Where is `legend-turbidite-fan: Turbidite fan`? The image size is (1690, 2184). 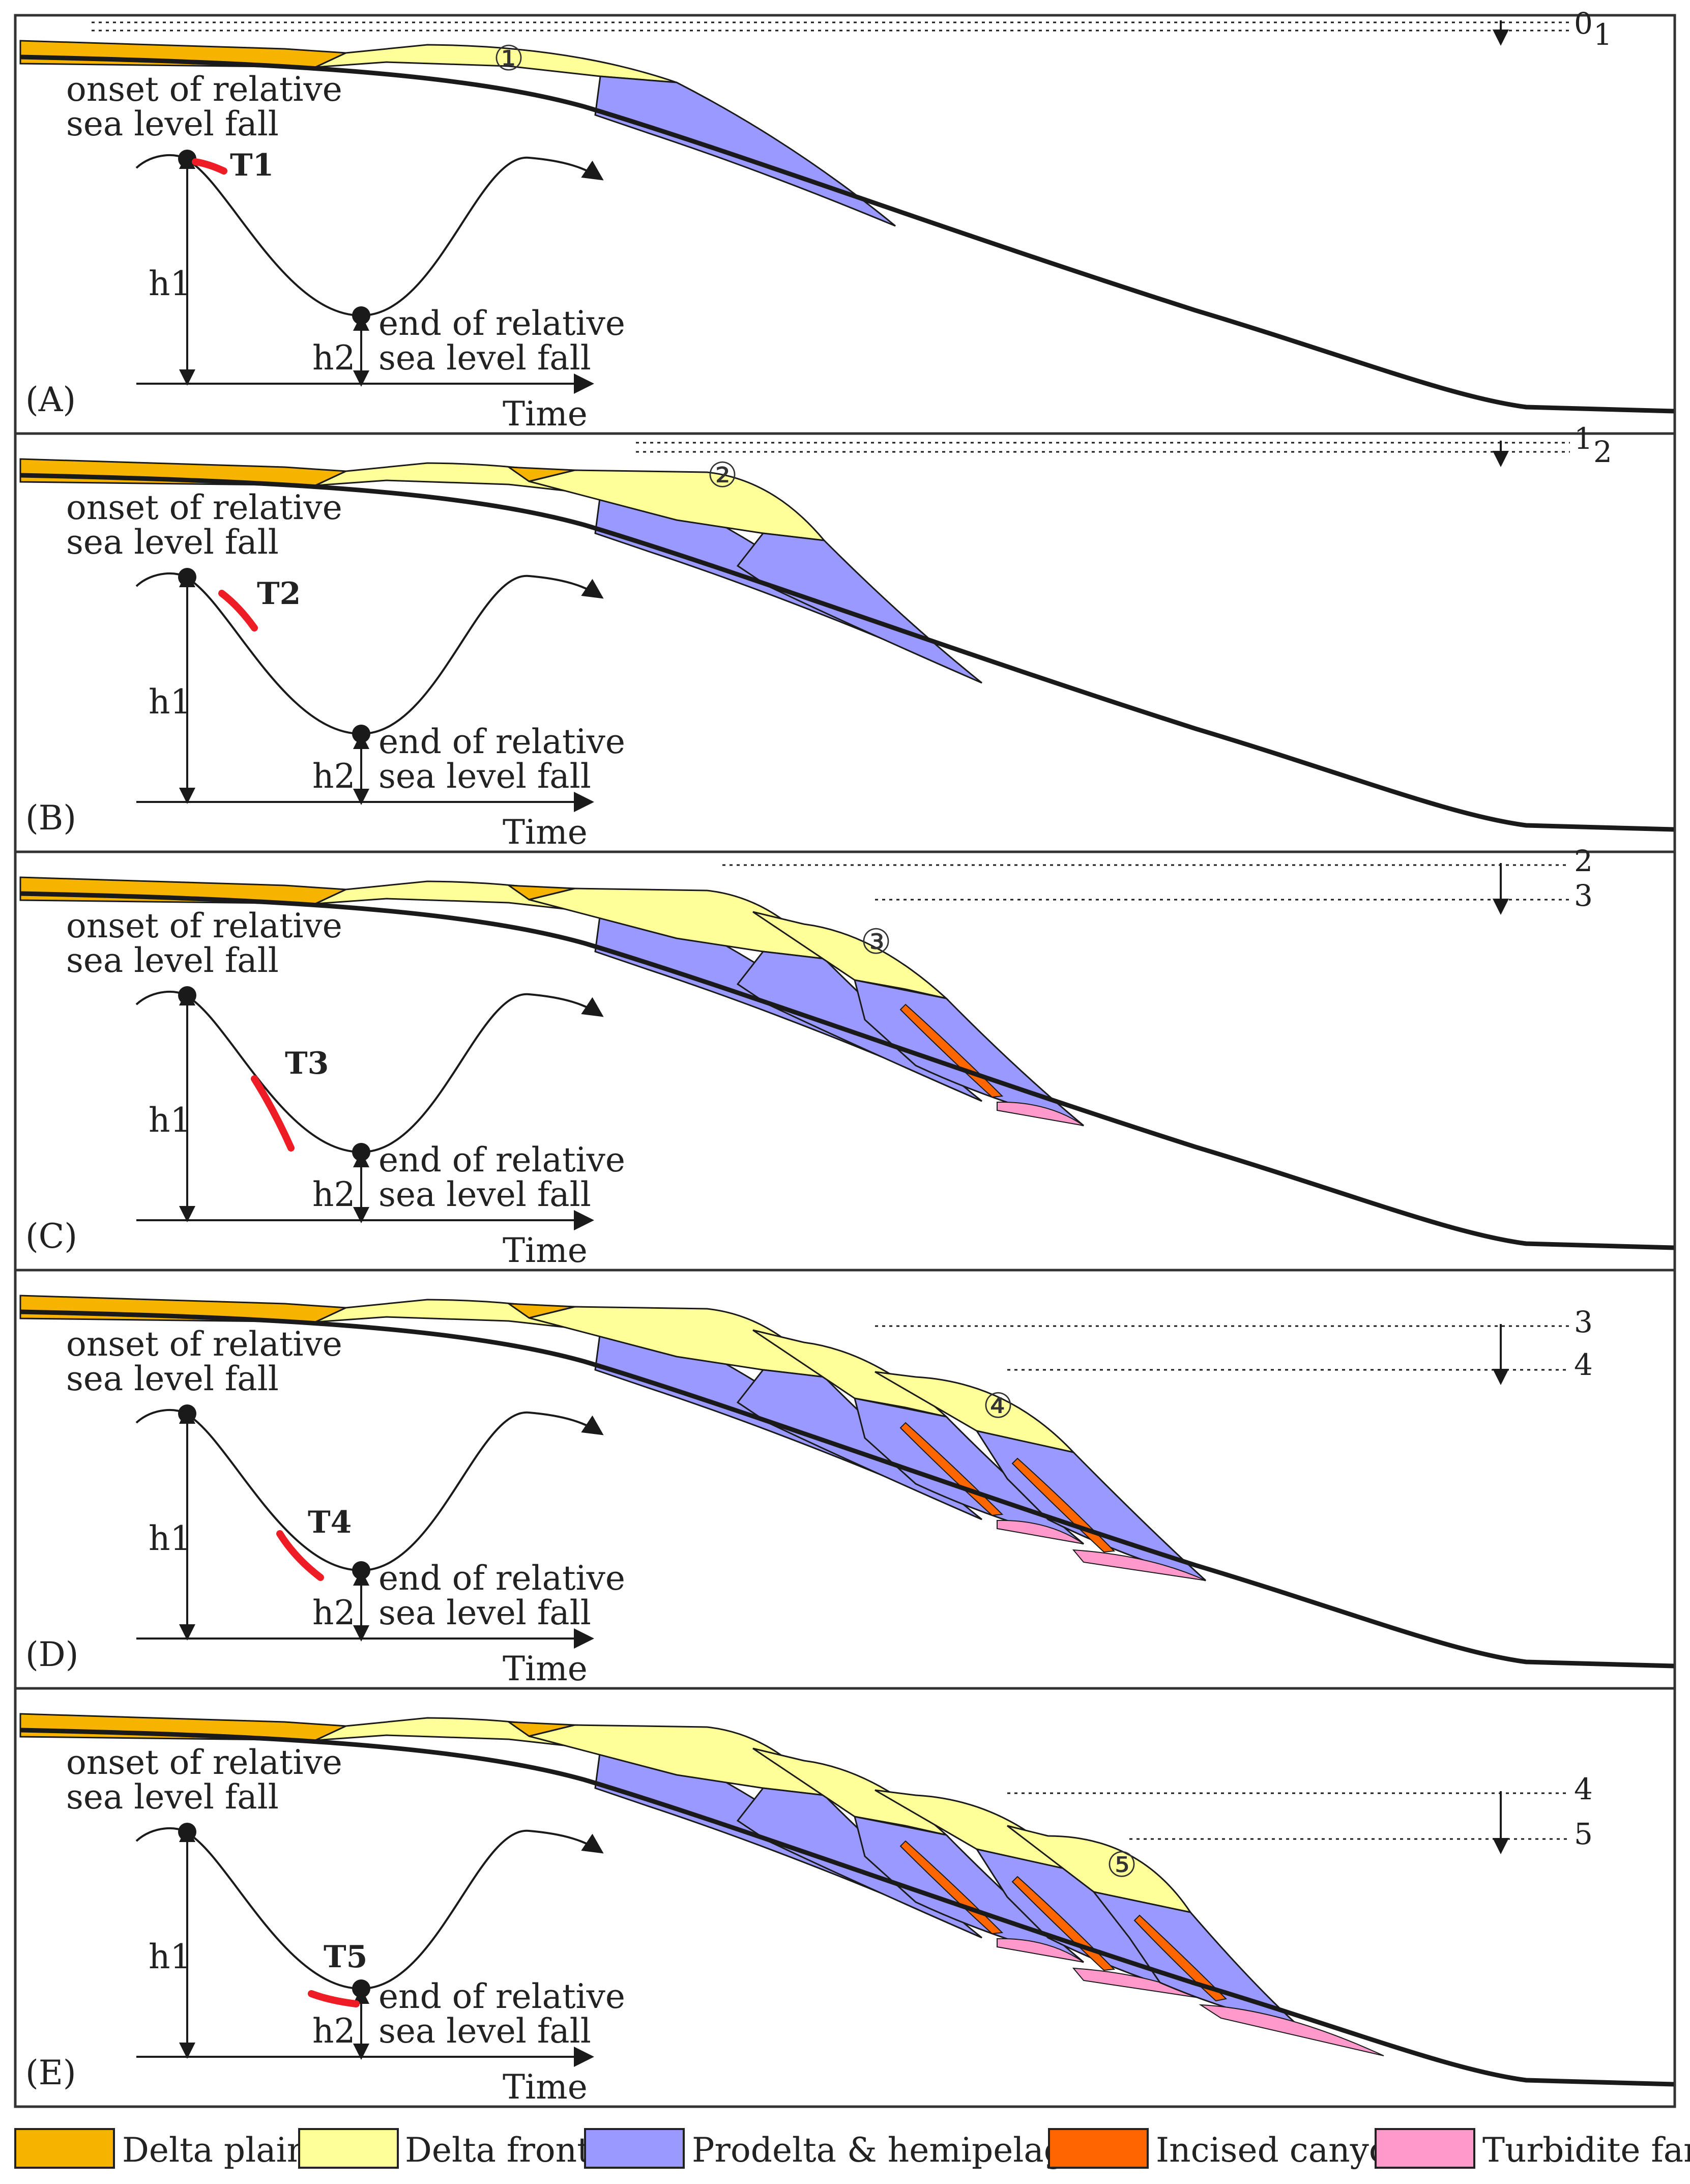
legend-turbidite-fan: Turbidite fan is located at coordinates (1586, 2150).